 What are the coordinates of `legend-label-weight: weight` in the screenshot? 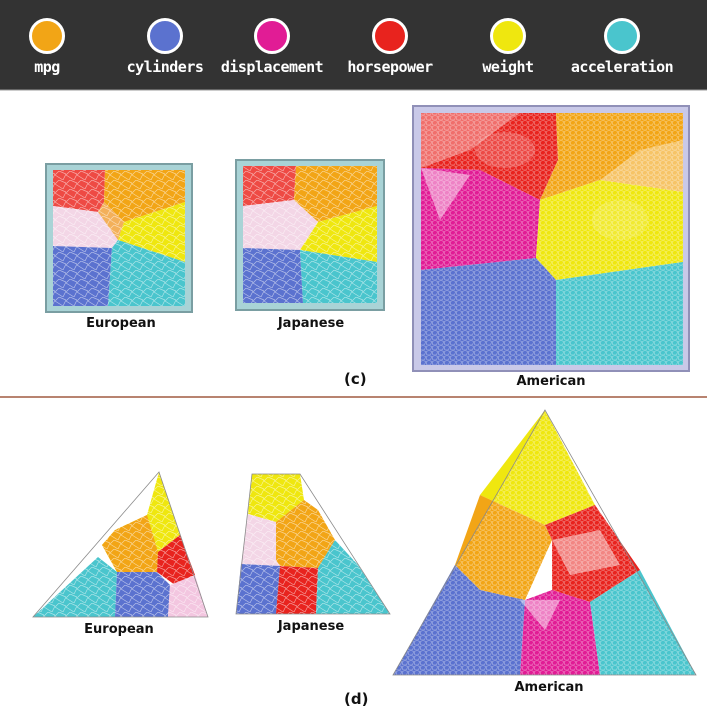 It's located at (508, 67).